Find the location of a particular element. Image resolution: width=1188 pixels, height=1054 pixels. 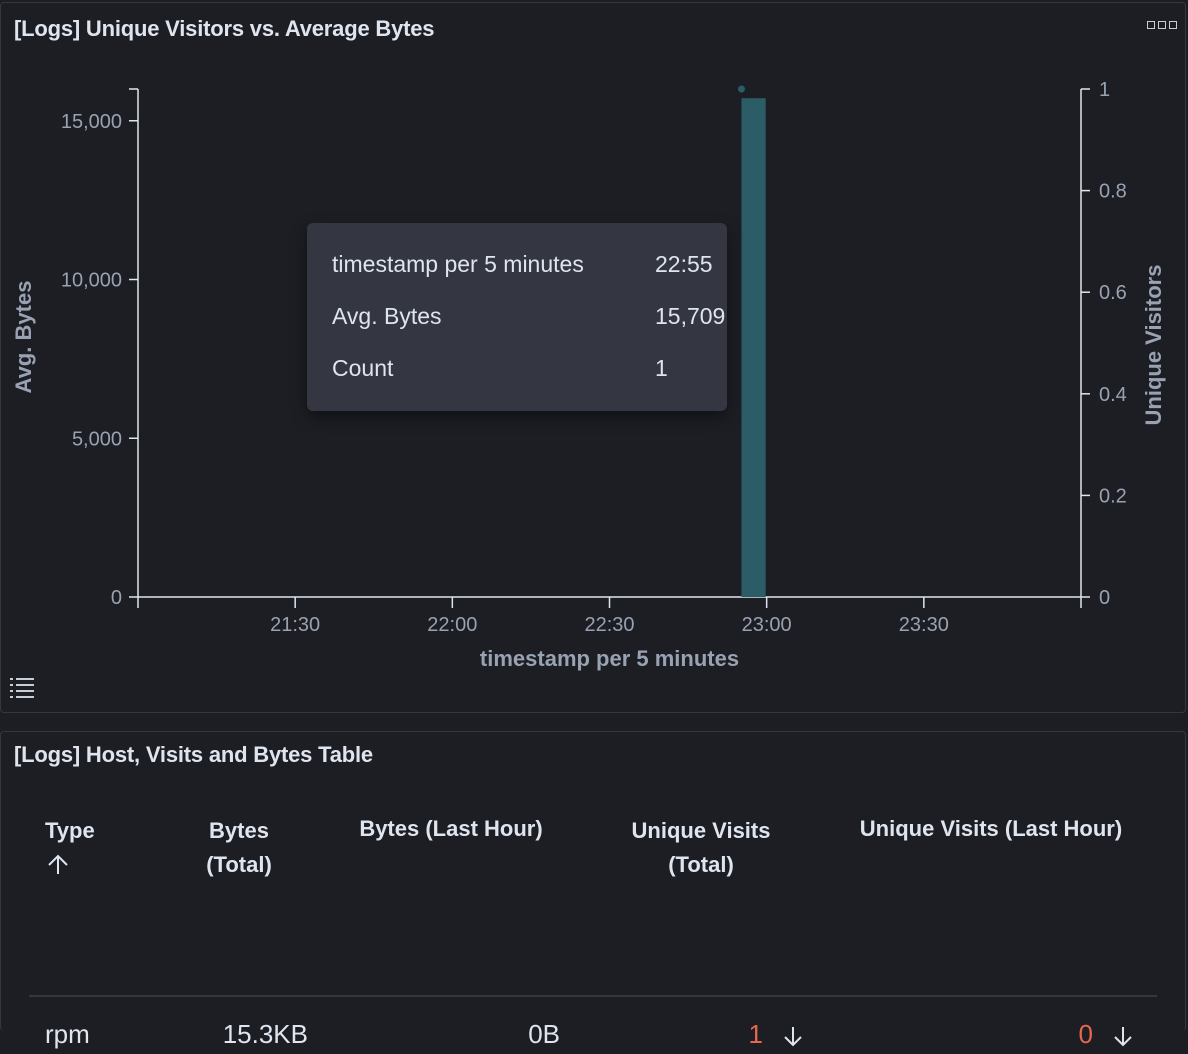

tooltip-value: 22:55 is located at coordinates (684, 264).